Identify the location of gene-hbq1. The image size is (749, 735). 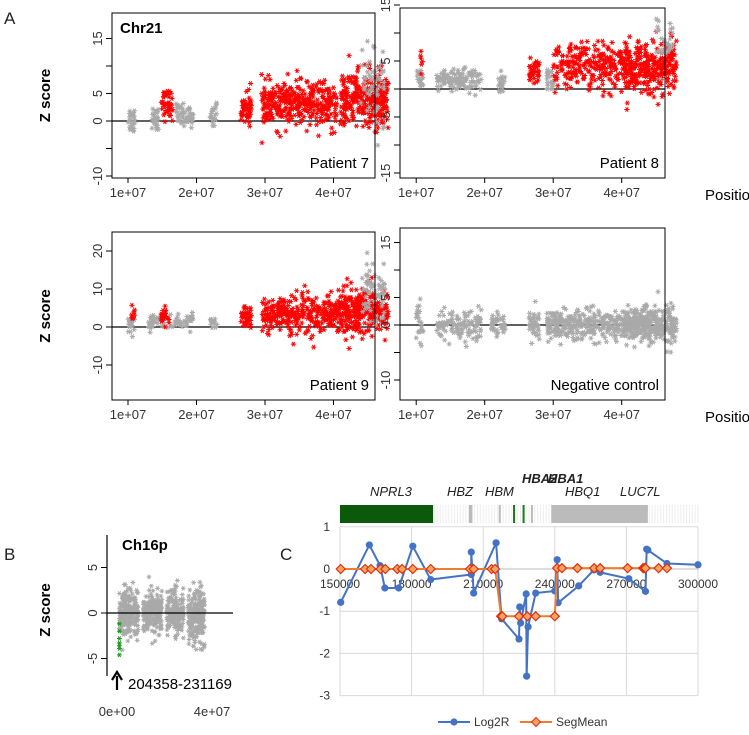
(531, 514).